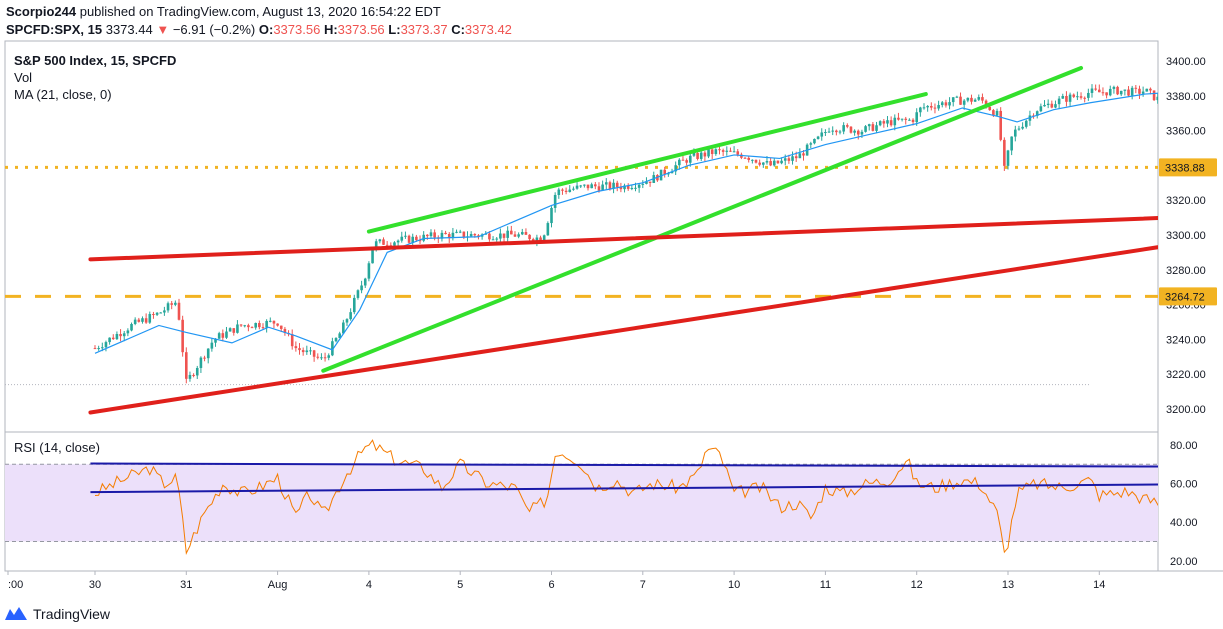 This screenshot has height=629, width=1223. Describe the element at coordinates (1184, 504) in the screenshot. I see `rsi-axis: 20.00 40.00 60.00 80.00` at that location.